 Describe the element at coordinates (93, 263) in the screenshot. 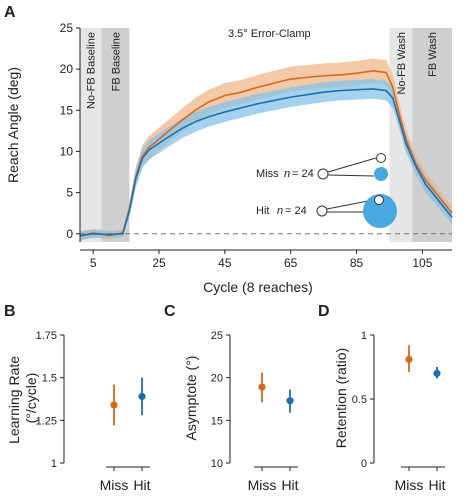

I see `x-tick-label: 5` at that location.